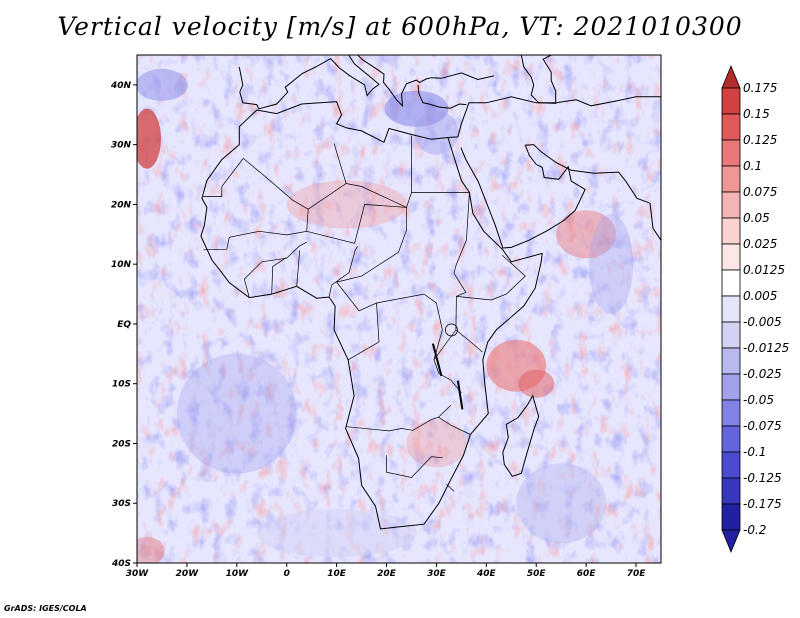 The image size is (800, 618). I want to click on longitude-axis: 30W 20W 10W 0 10E 20E 30E 40E 50E 60E 70E, so click(386, 571).